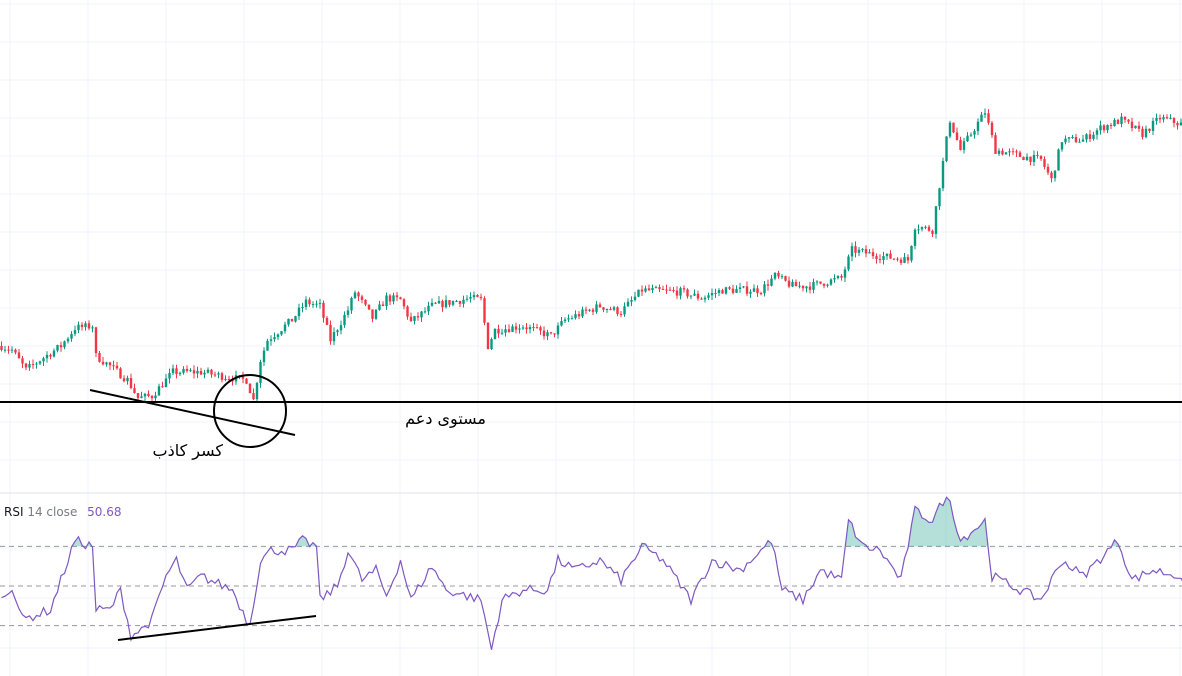 Image resolution: width=1182 pixels, height=676 pixels. What do you see at coordinates (192, 412) in the screenshot?
I see `price-trendline` at bounding box center [192, 412].